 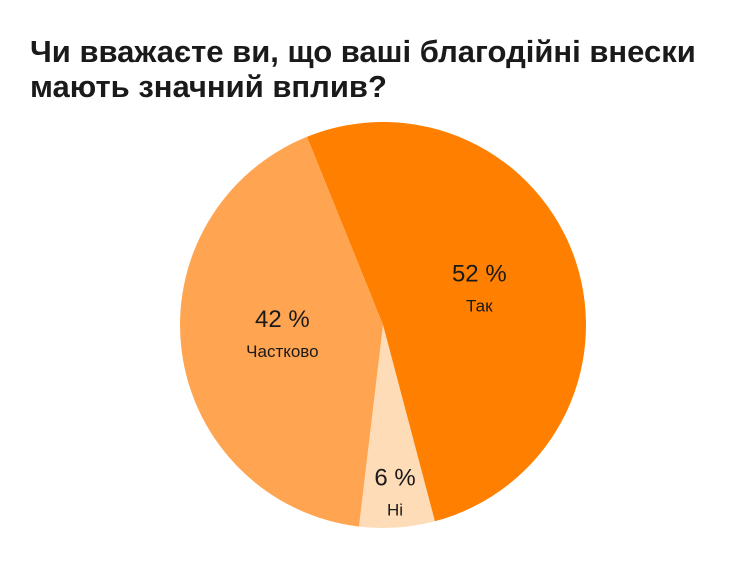 What do you see at coordinates (282, 319) in the screenshot?
I see `slice-value-label: 42 %` at bounding box center [282, 319].